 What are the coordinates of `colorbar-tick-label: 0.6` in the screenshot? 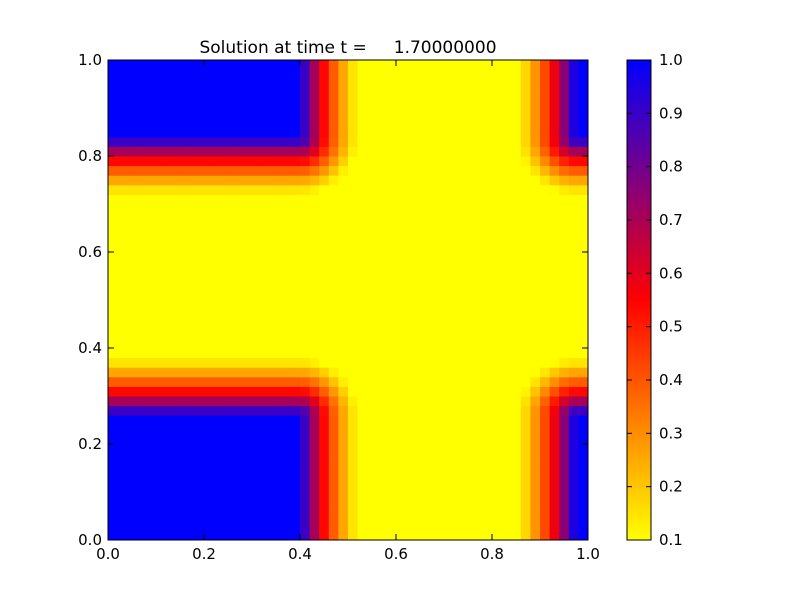 It's located at (671, 273).